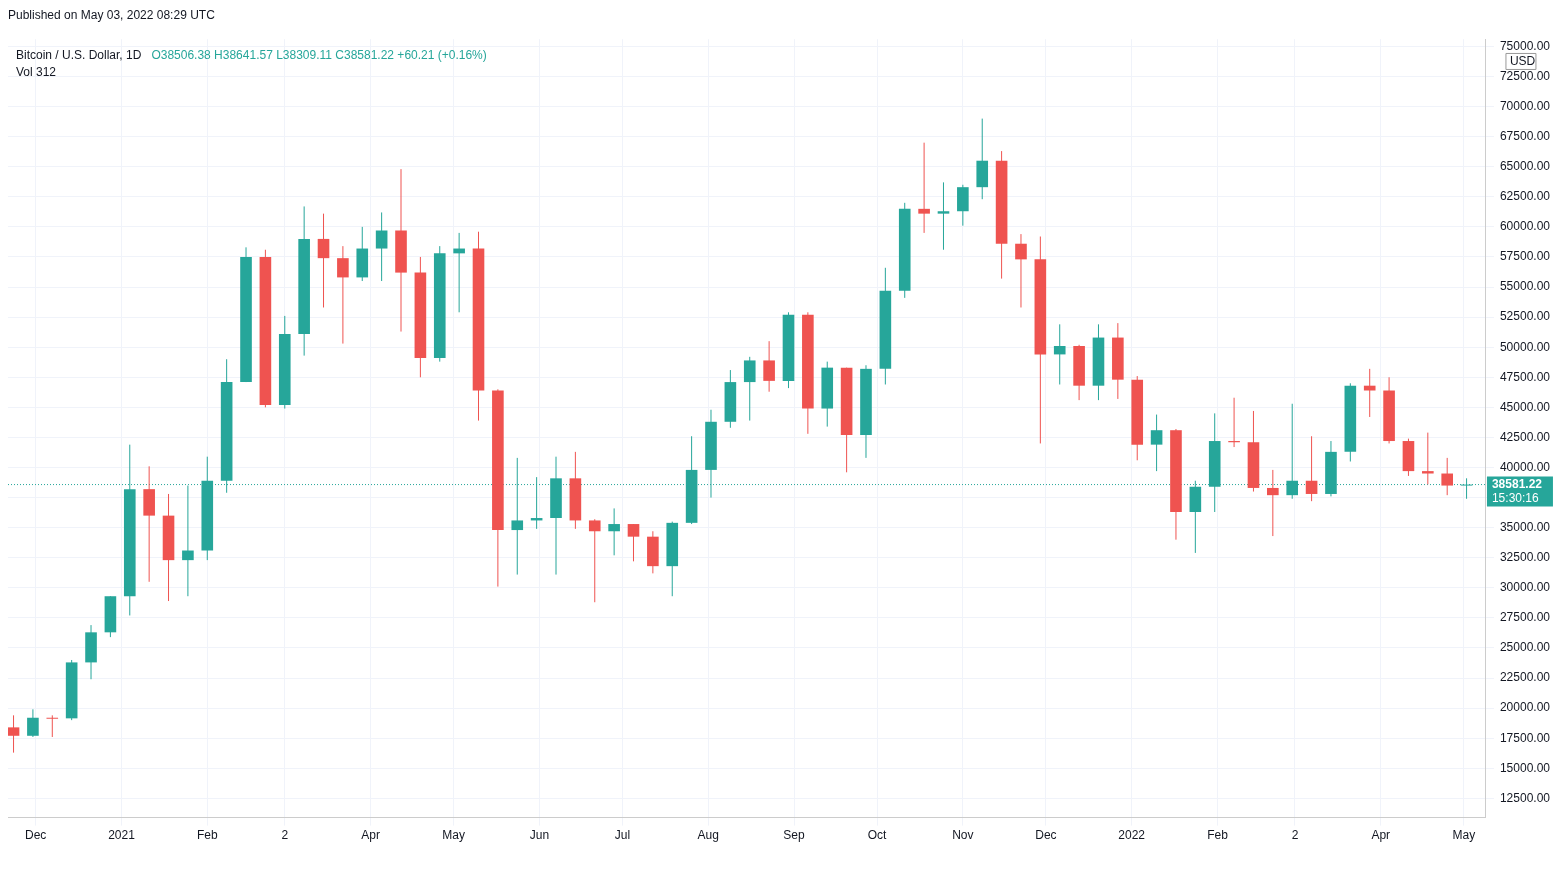  Describe the element at coordinates (1525, 105) in the screenshot. I see `y-tick-label: 70000.00` at that location.